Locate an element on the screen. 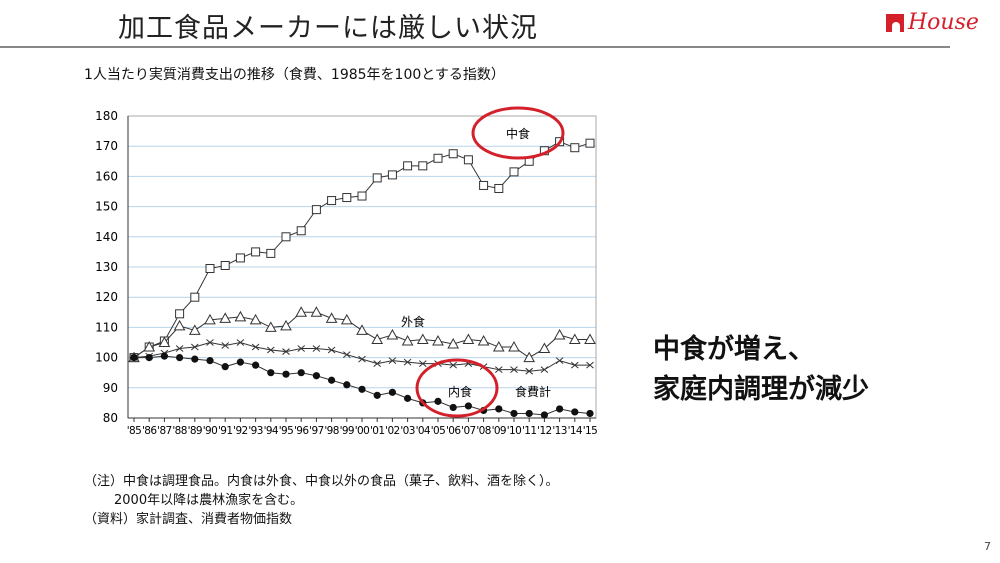  x-tick-label: '00 is located at coordinates (362, 431).